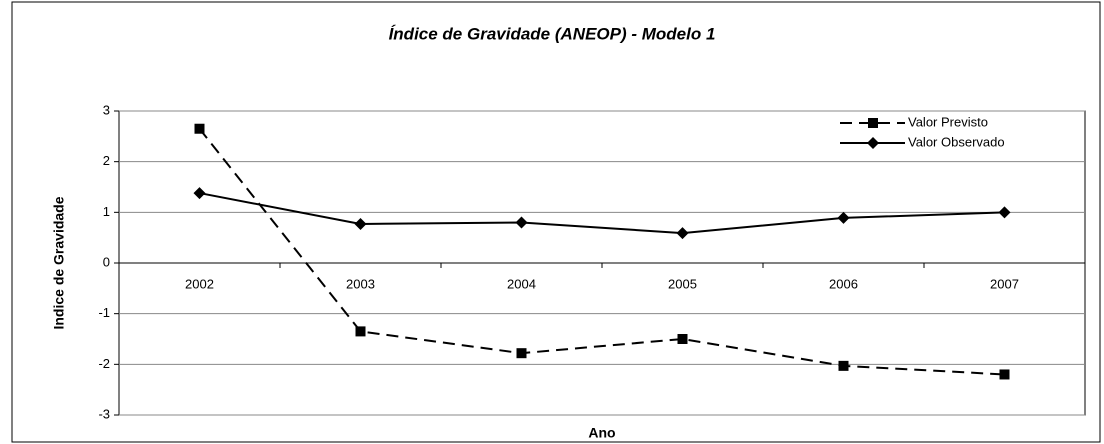  I want to click on x-tick-label: 2002, so click(199, 283).